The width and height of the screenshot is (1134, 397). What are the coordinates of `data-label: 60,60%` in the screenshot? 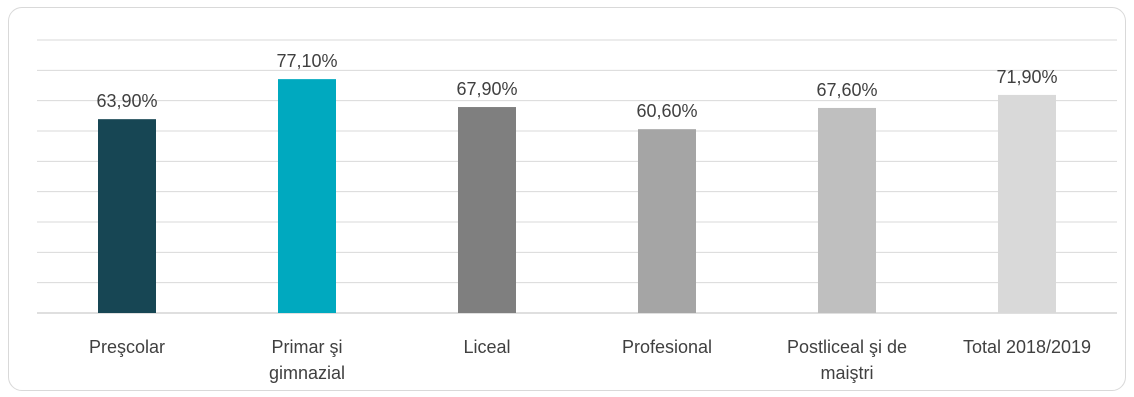 It's located at (666, 111).